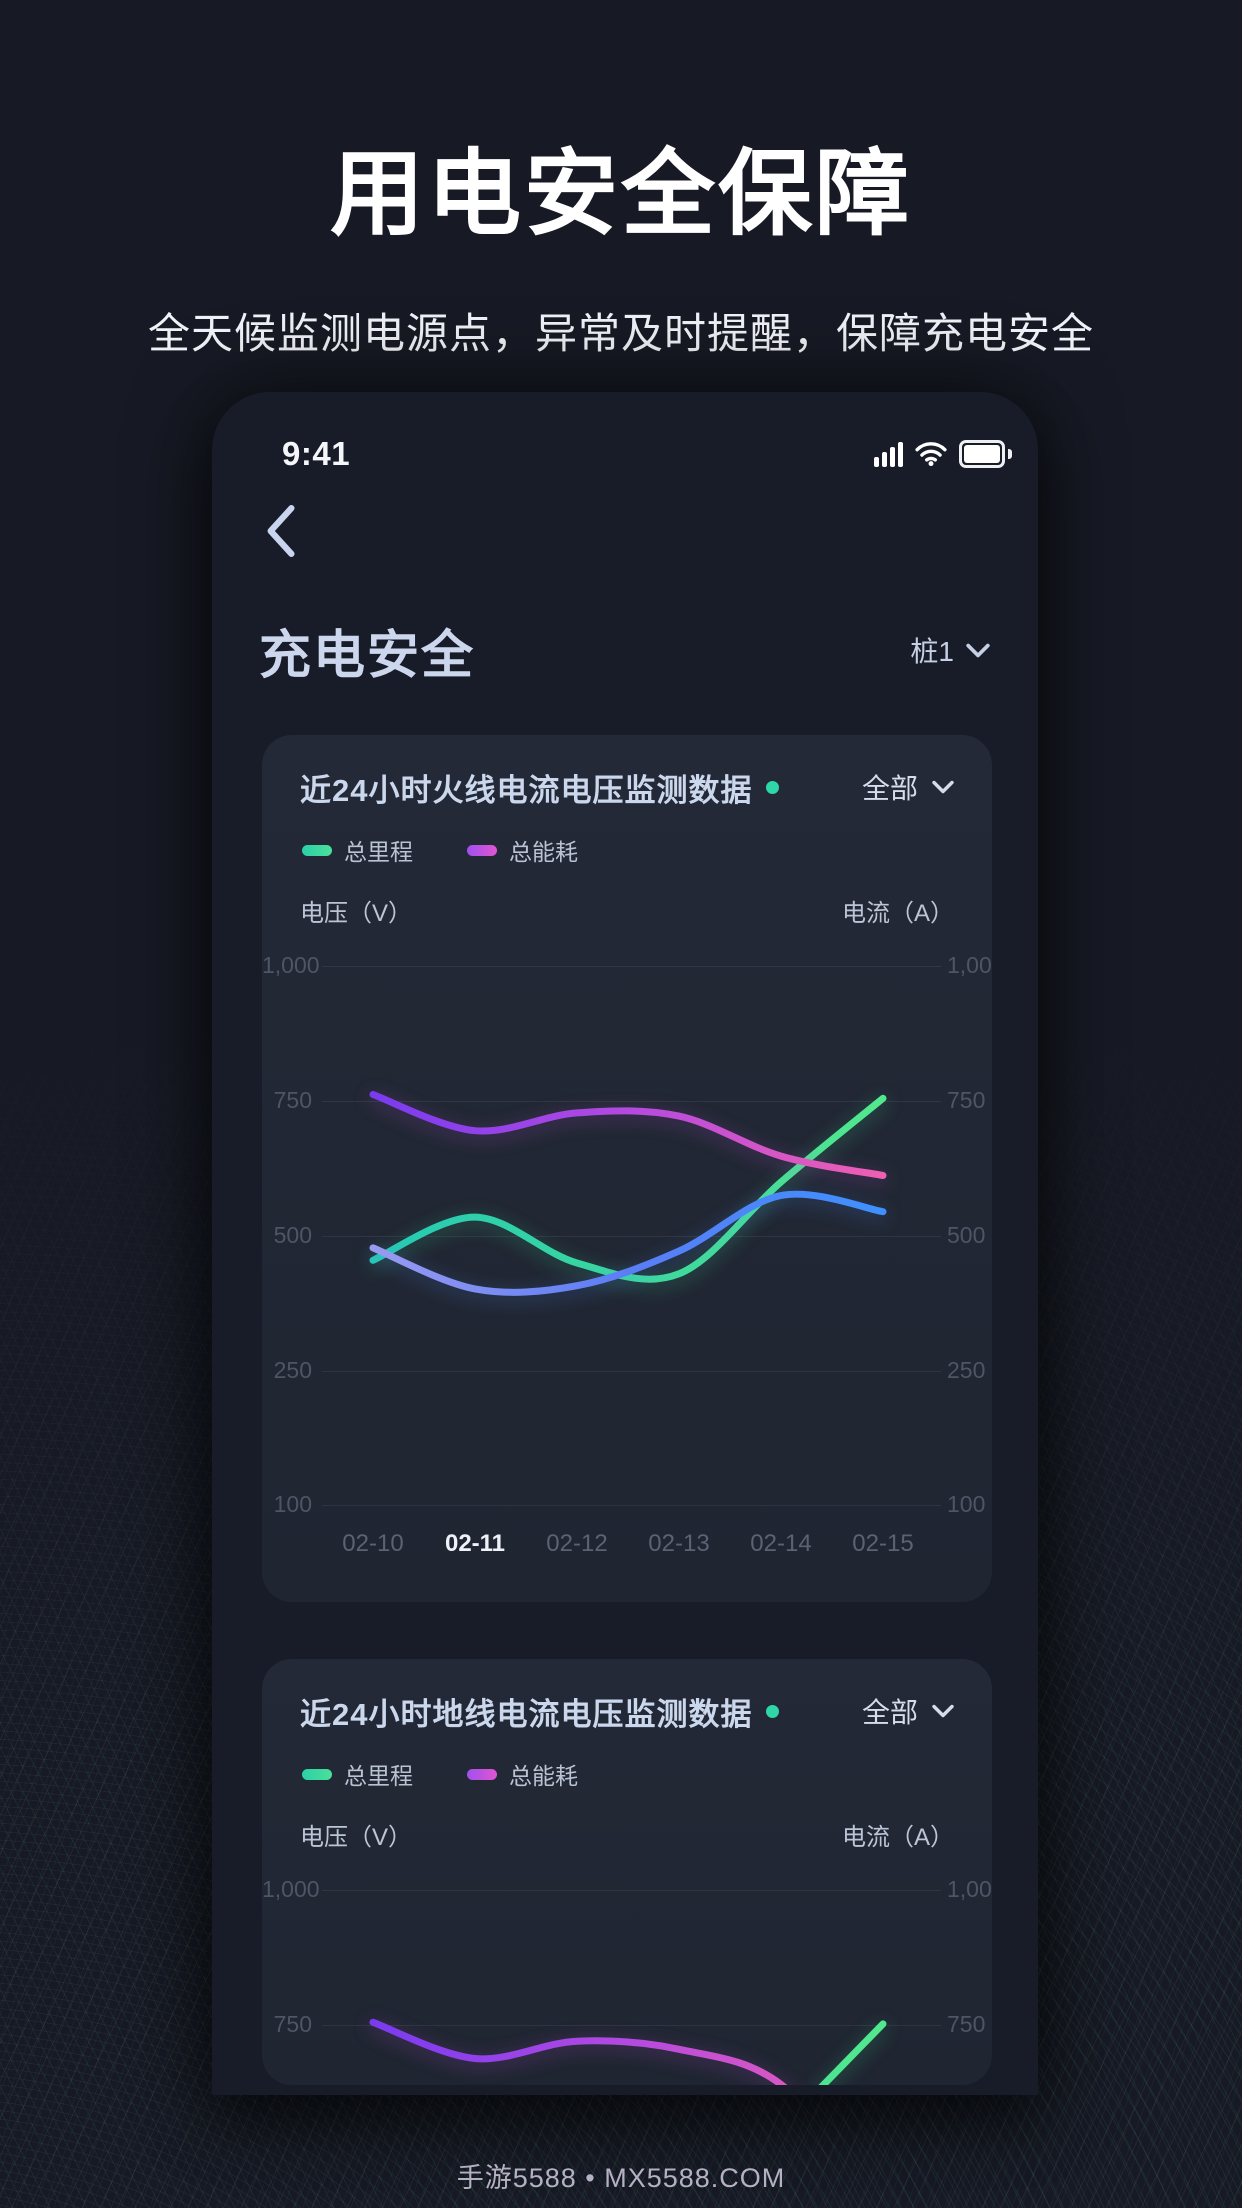 This screenshot has height=2208, width=1242. I want to click on status-icons, so click(943, 454).